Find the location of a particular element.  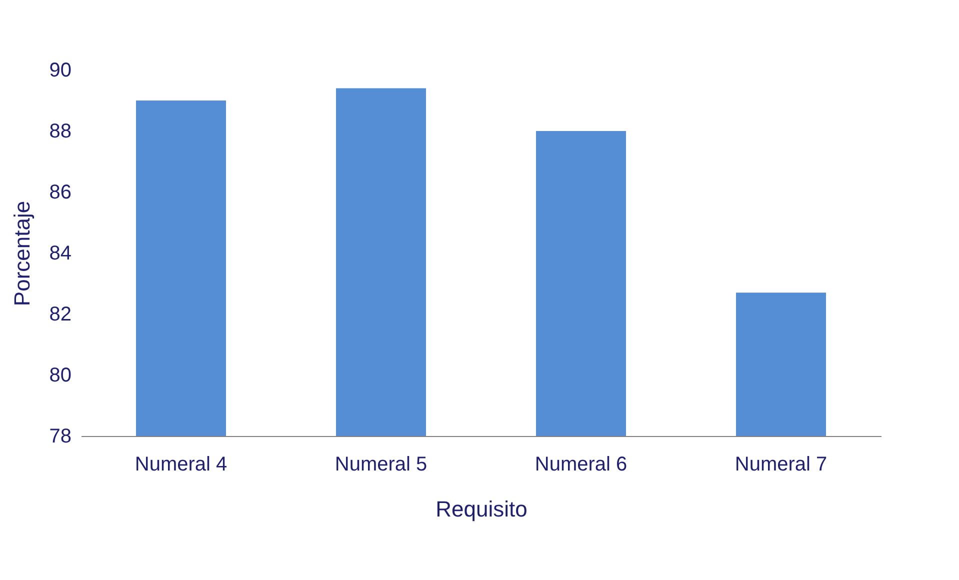

y-tick-label: 82 is located at coordinates (60, 315).